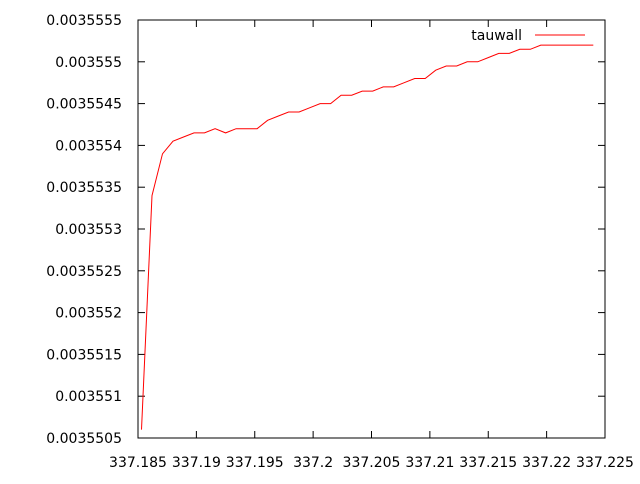 The image size is (640, 484). What do you see at coordinates (605, 463) in the screenshot?
I see `x-tick-label: 337.225` at bounding box center [605, 463].